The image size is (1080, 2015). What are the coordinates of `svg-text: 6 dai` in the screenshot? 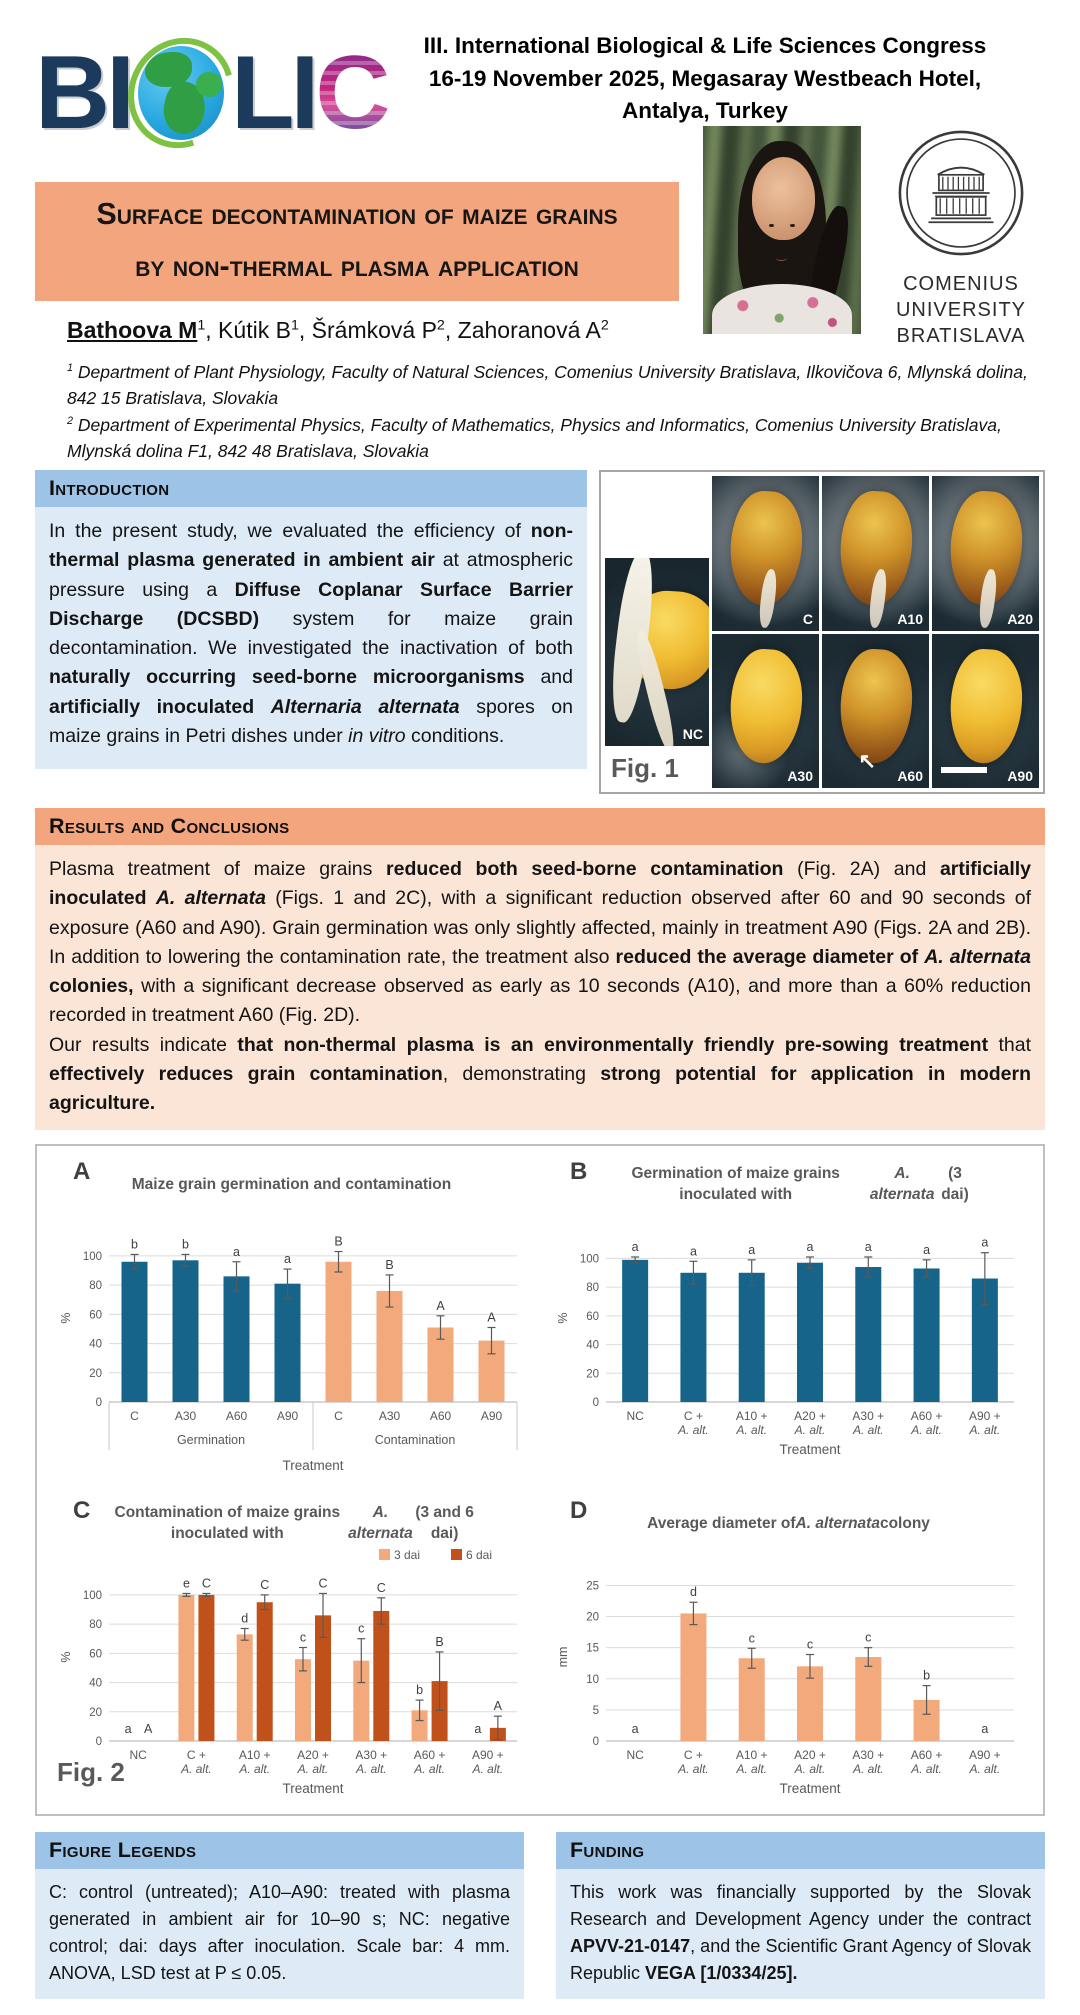 It's located at (479, 1555).